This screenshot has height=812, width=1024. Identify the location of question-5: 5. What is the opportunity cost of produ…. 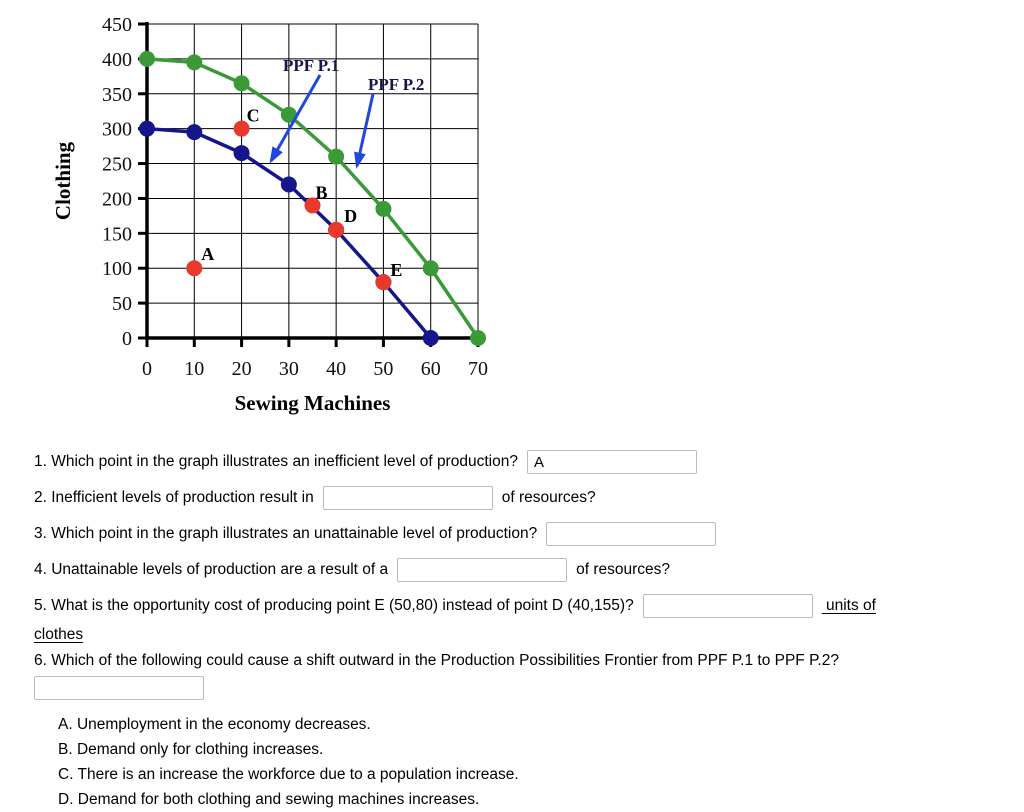
(522, 606).